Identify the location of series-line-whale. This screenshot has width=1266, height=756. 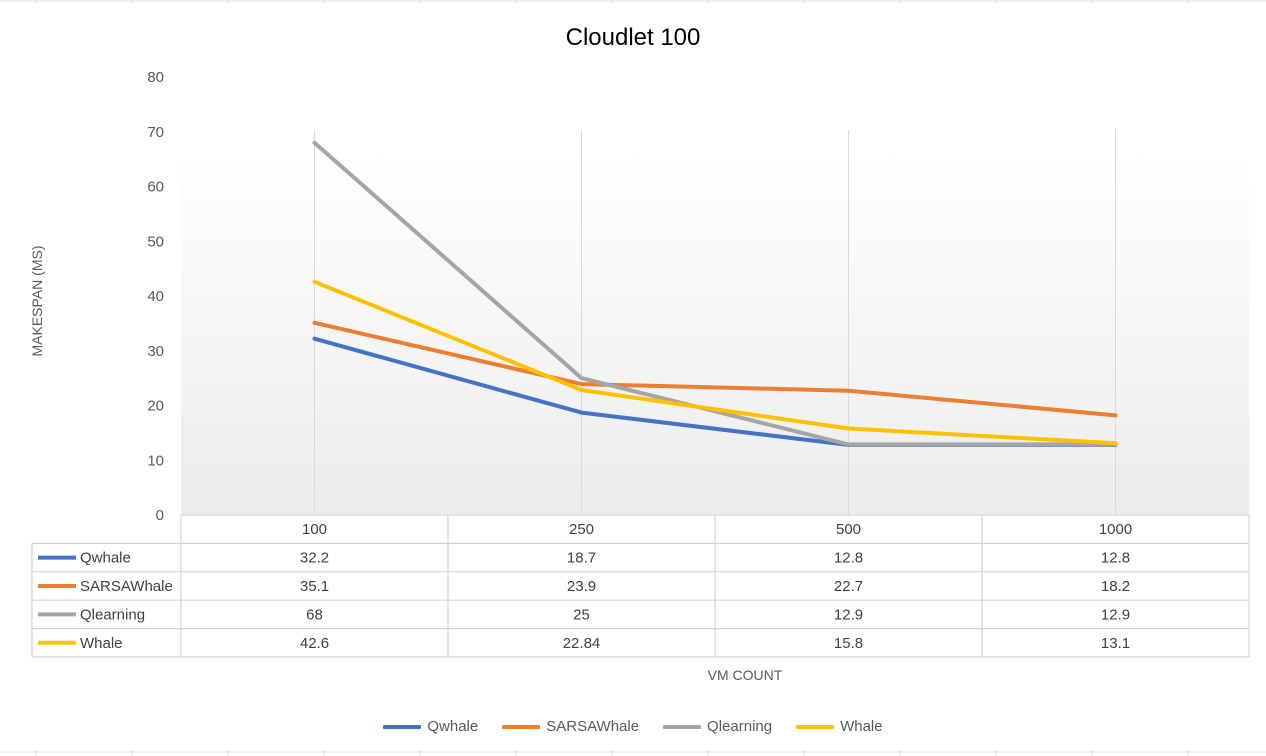
(715, 362).